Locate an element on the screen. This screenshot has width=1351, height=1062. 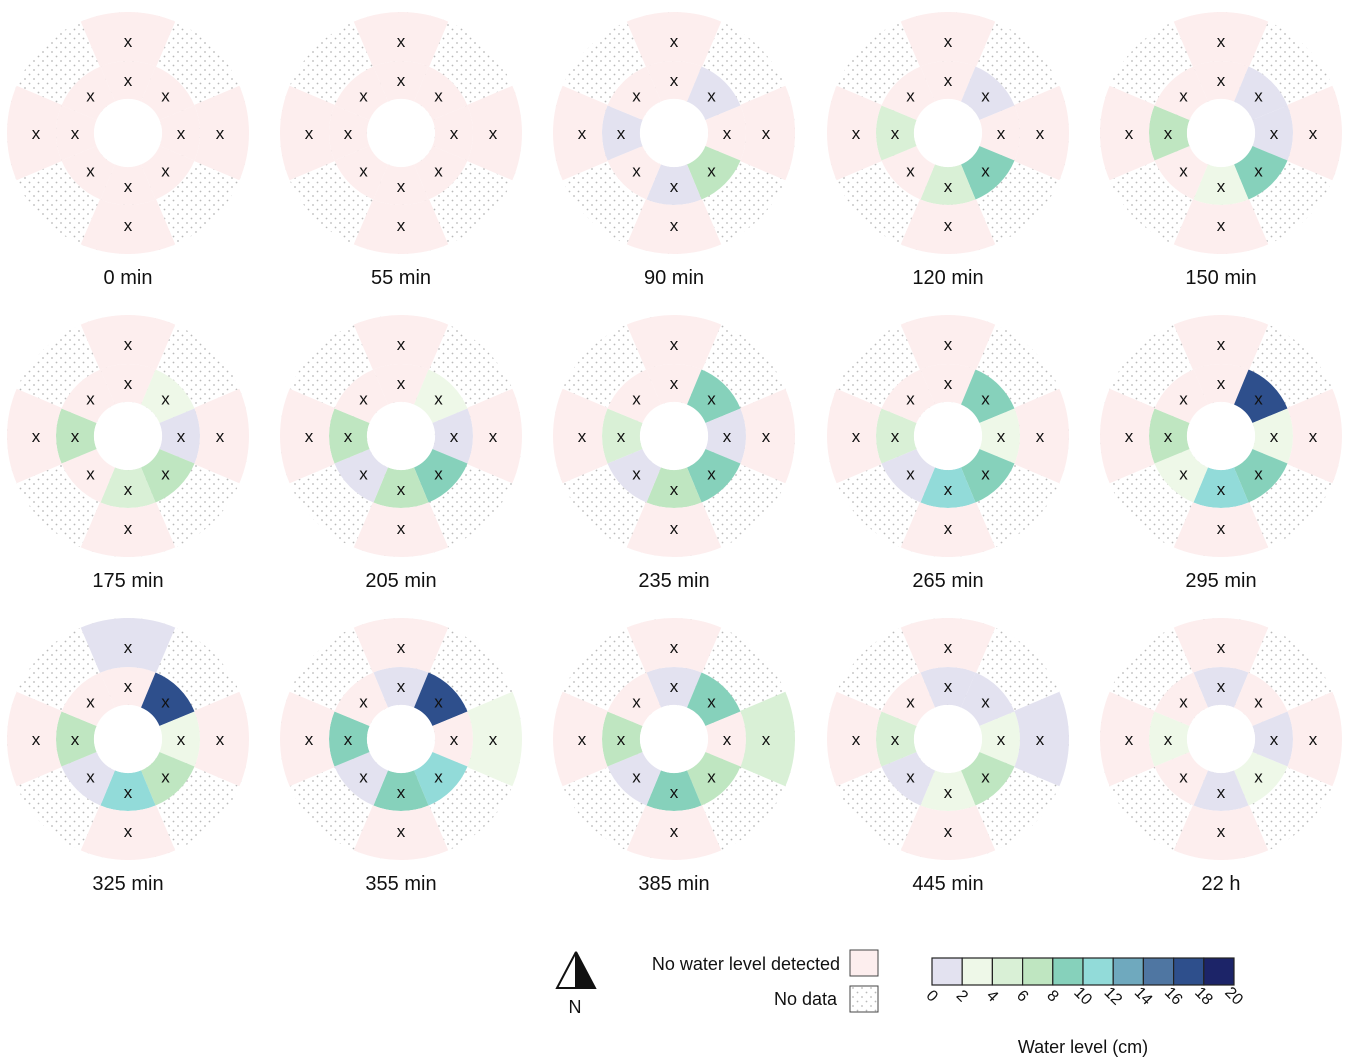
scale-tick-label: 4 is located at coordinates (992, 996).